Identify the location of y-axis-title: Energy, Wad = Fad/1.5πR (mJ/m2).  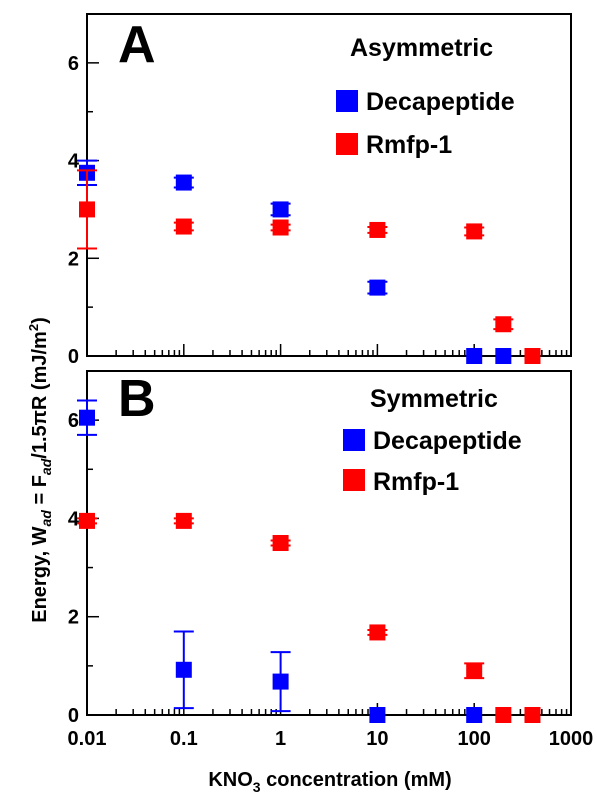
(40, 470).